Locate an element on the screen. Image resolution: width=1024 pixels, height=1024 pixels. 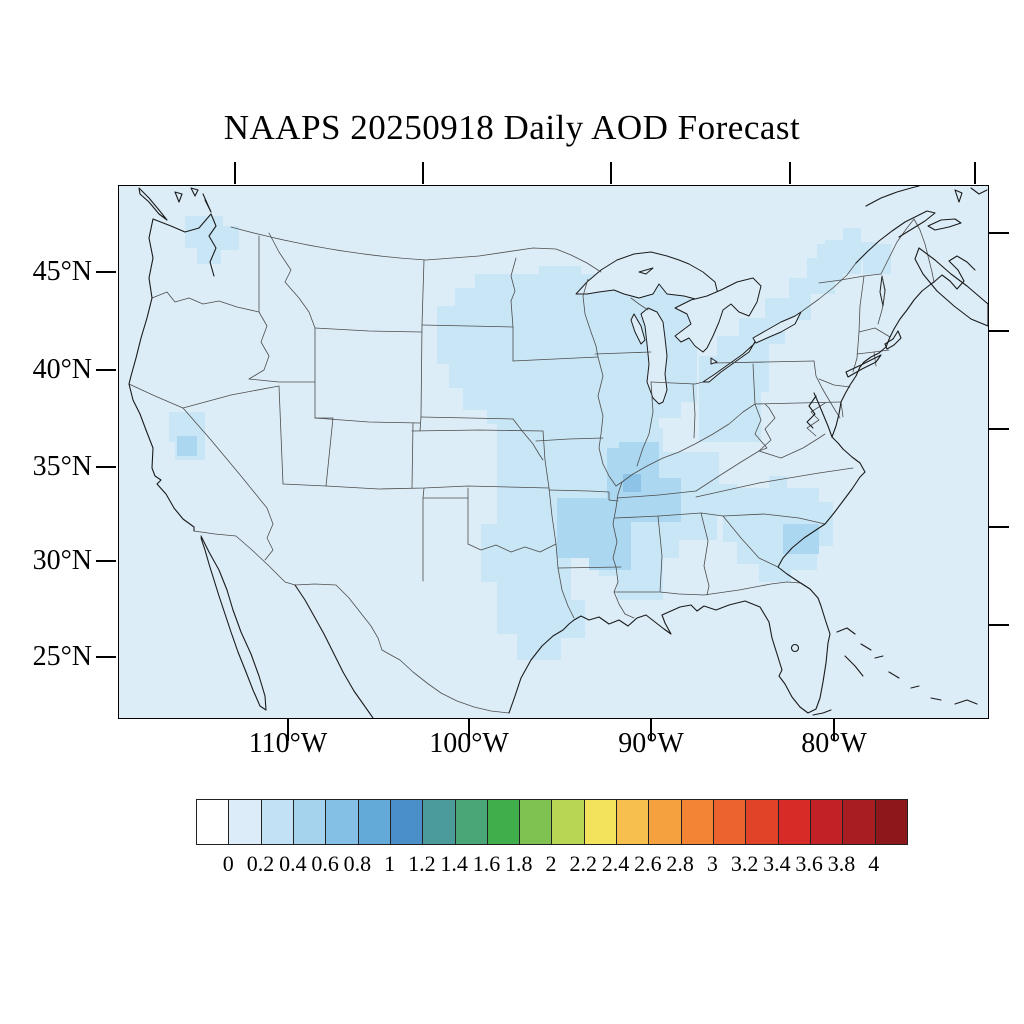
colorbar-tick-label: 3.6 is located at coordinates (809, 863).